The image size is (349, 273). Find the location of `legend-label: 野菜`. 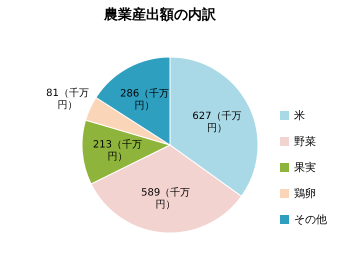

legend-label: 野菜 is located at coordinates (305, 141).